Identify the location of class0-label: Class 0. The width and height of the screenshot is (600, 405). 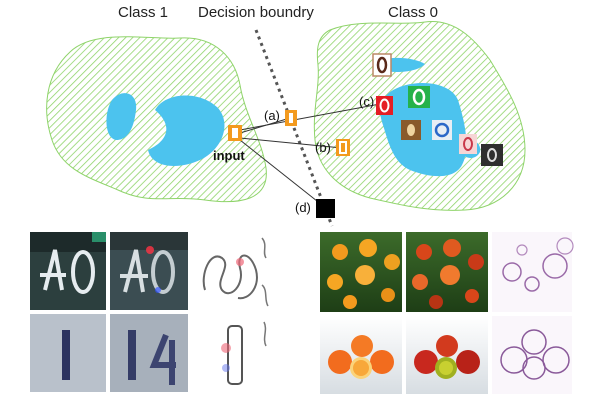
(413, 12).